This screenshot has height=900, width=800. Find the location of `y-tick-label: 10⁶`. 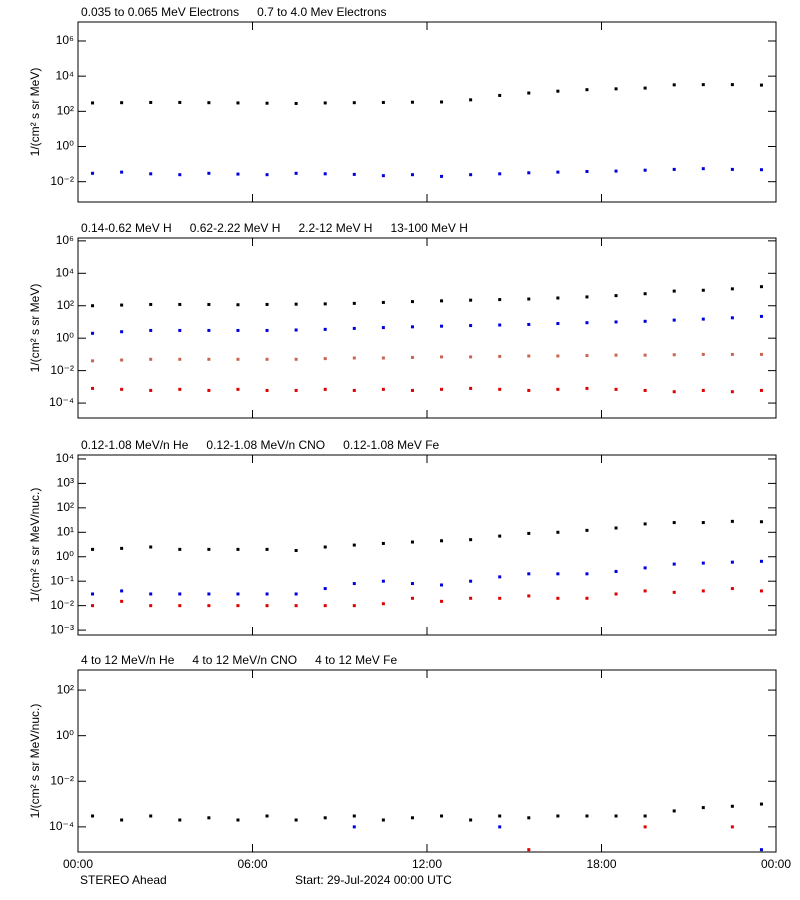

y-tick-label: 10⁶ is located at coordinates (65, 40).